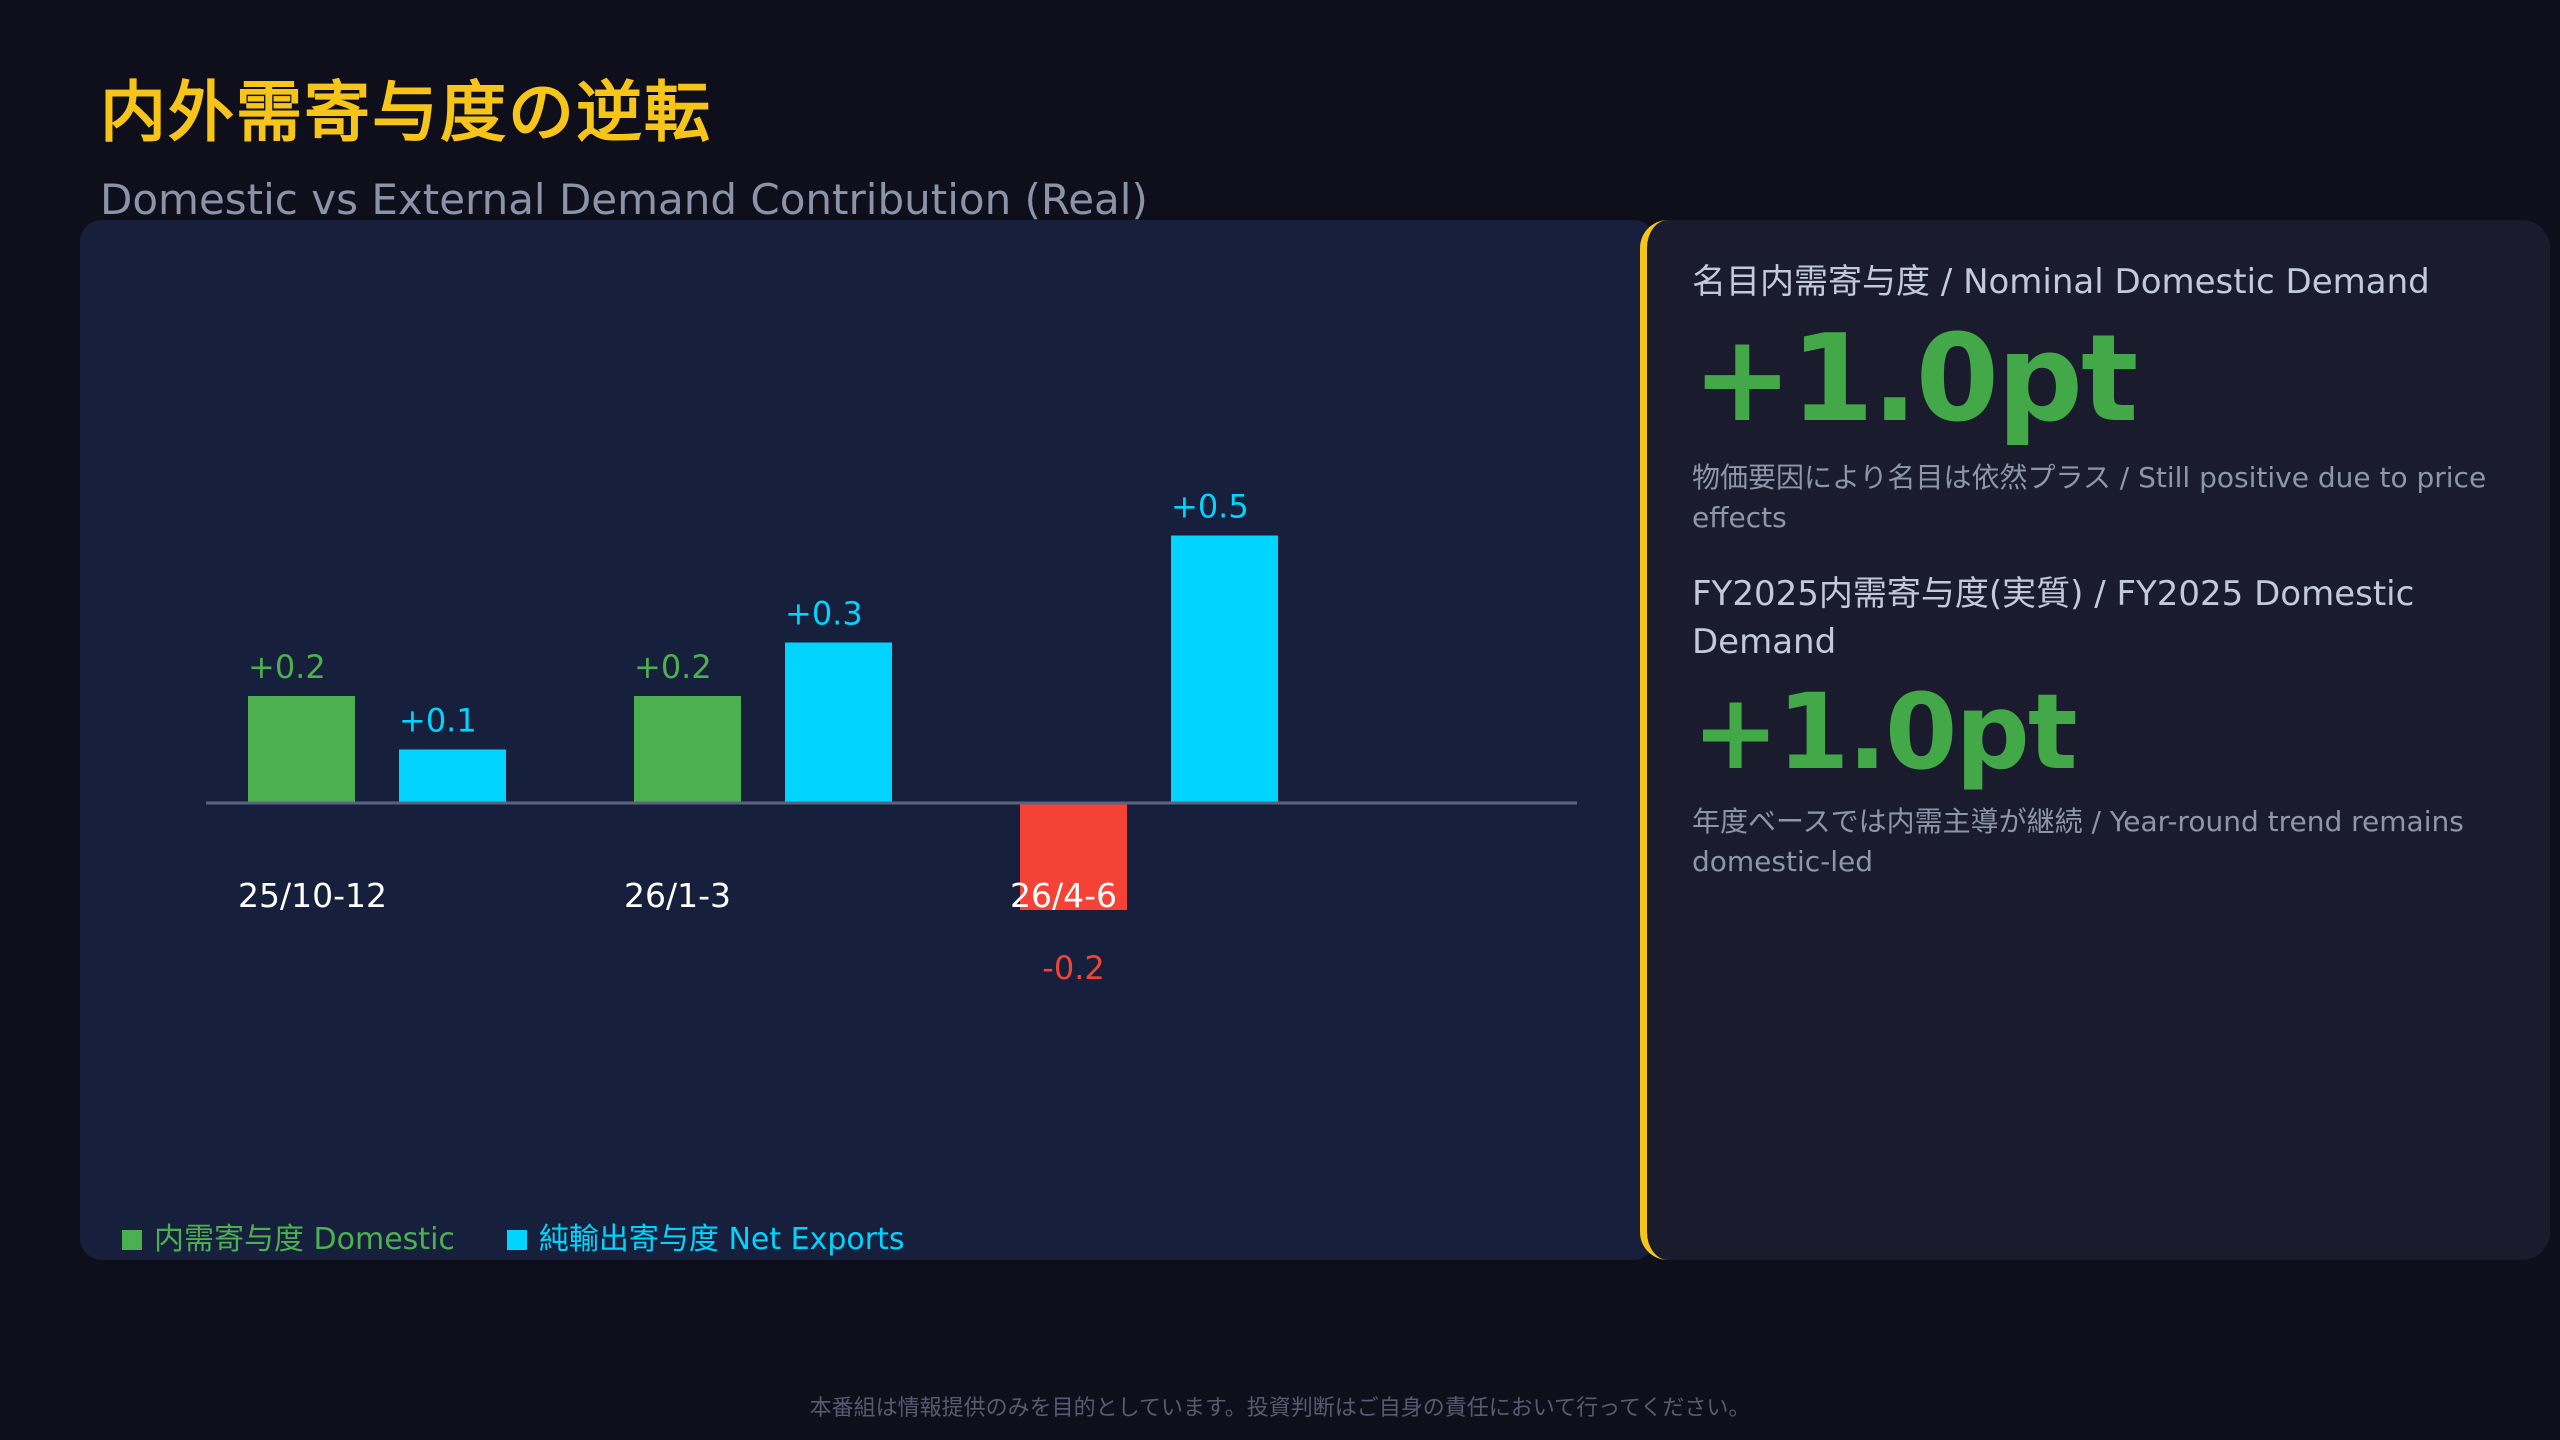  What do you see at coordinates (2053, 618) in the screenshot?
I see `metric-label-fy2025: FY2025内需寄与度(実質) / FY2025 Domestic Demand` at bounding box center [2053, 618].